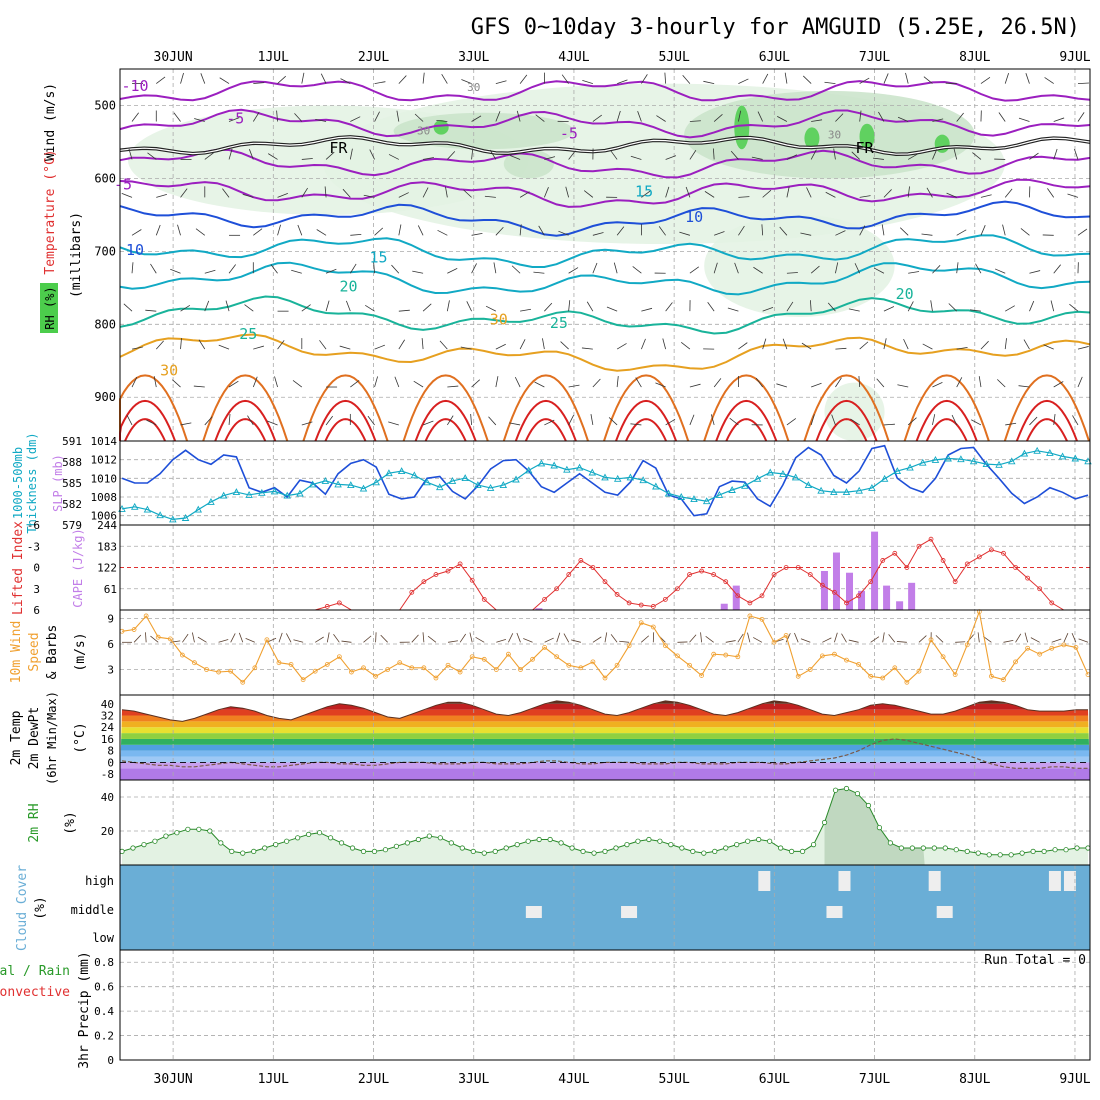  Describe the element at coordinates (605, 706) in the screenshot. I see `temperature-band` at that location.